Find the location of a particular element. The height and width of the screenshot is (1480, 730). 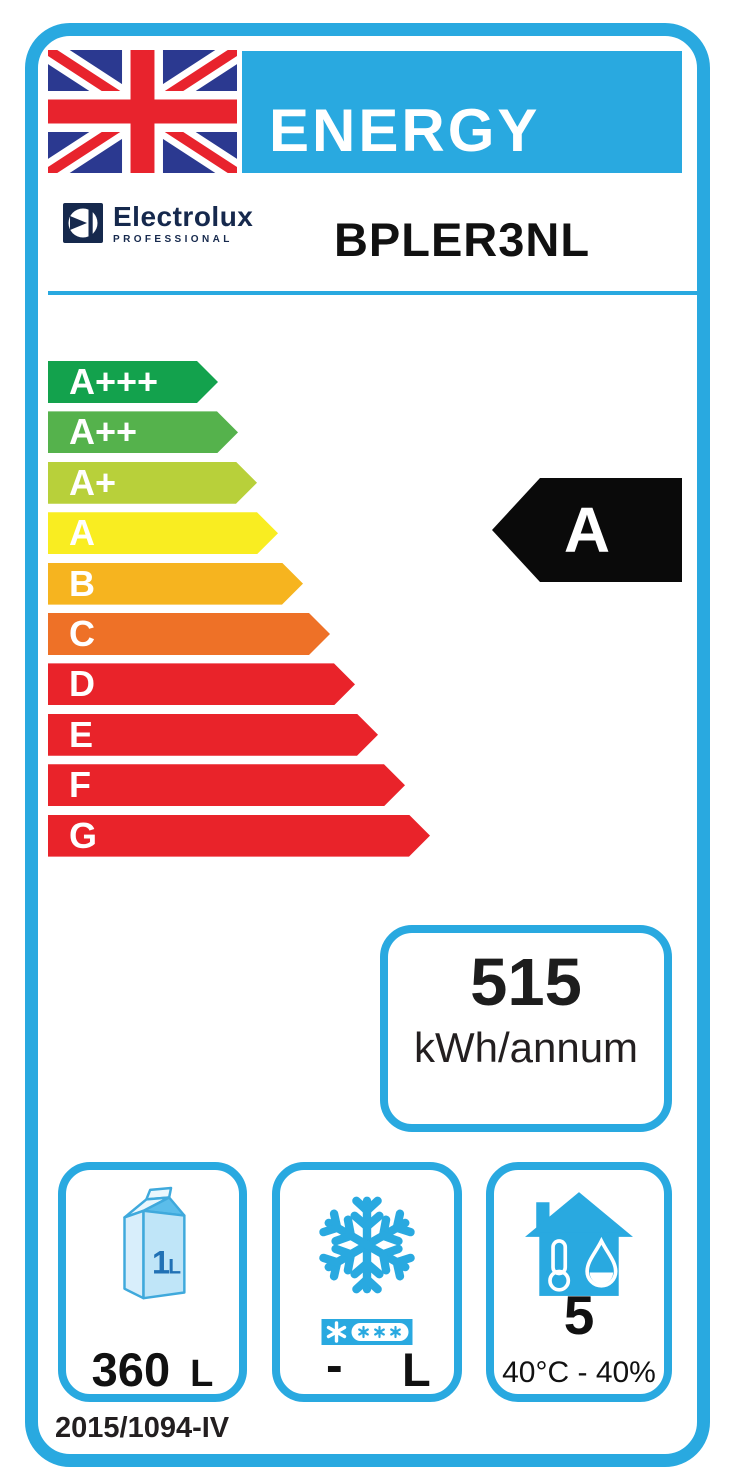

freezer-volume-unit: L is located at coordinates (416, 1369).